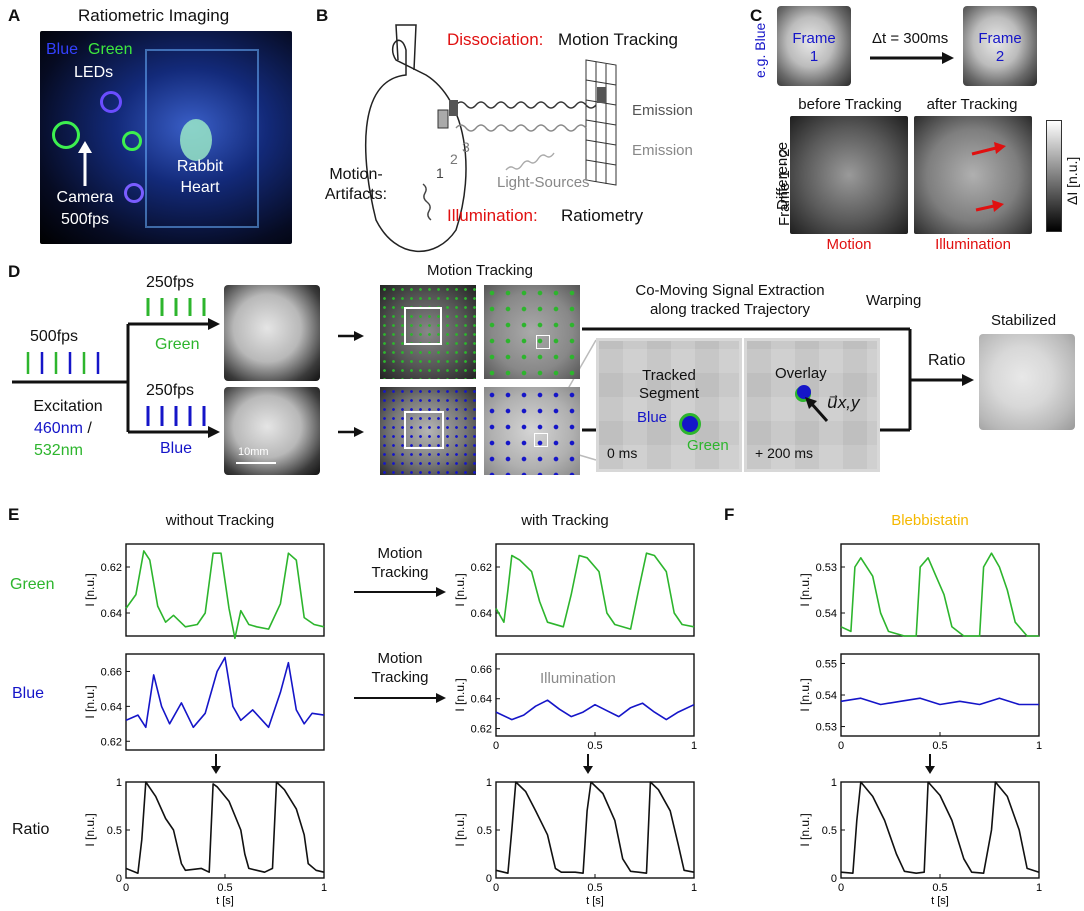  Describe the element at coordinates (28, 693) in the screenshot. I see `row-label-blue: Blue` at that location.